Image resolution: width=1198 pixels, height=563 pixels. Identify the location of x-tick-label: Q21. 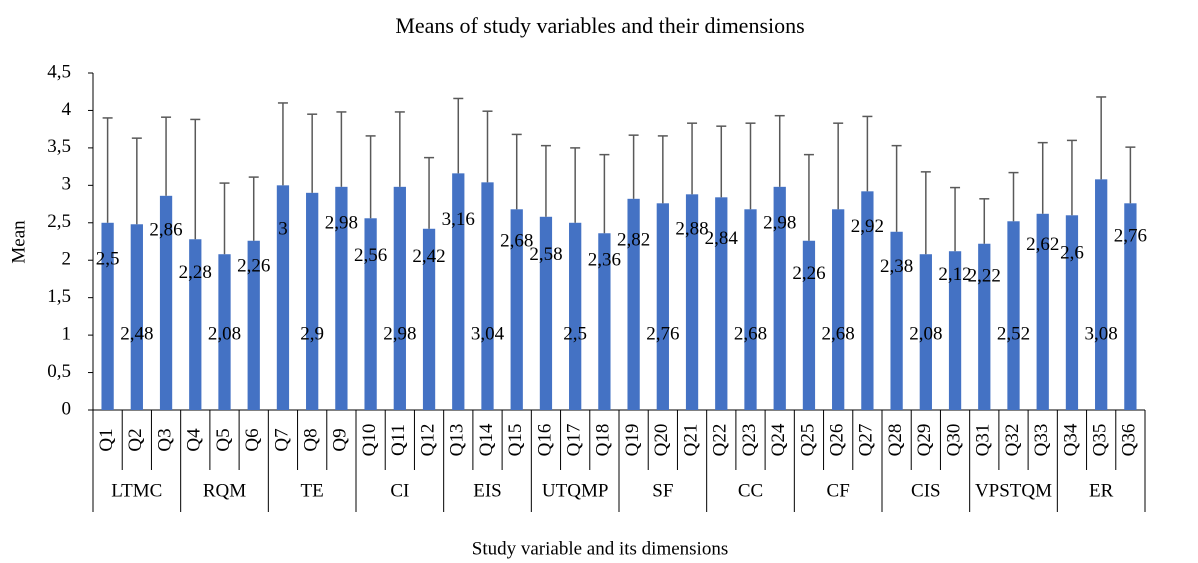
(690, 440).